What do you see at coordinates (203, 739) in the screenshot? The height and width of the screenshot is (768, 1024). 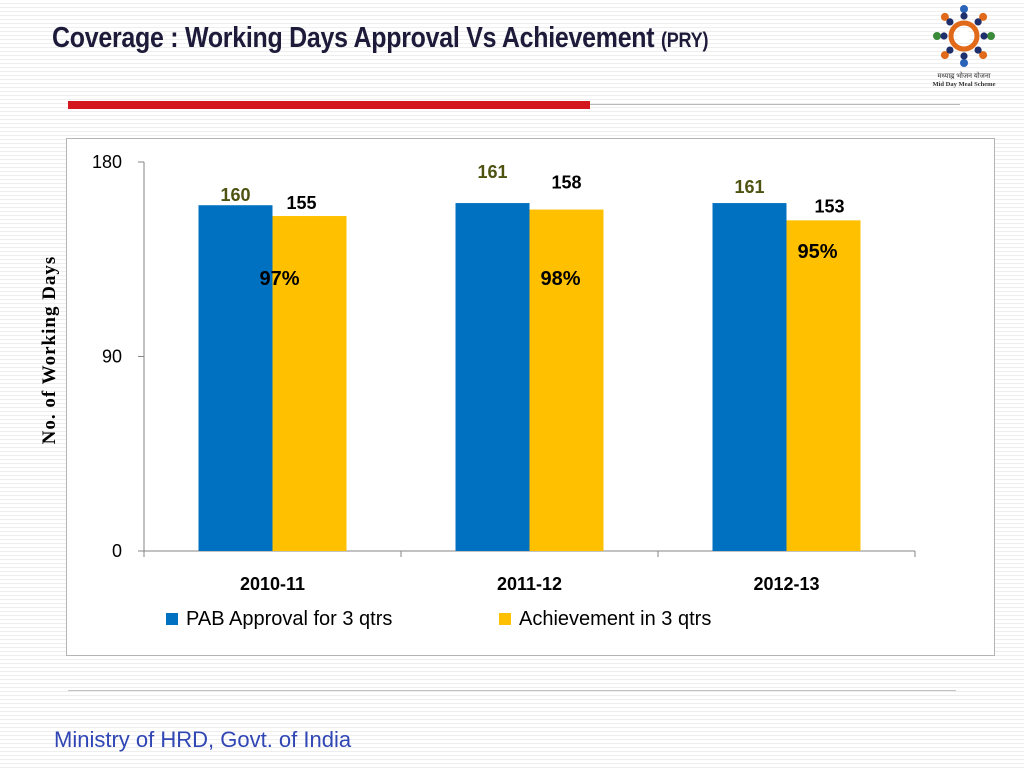 I see `footer-text: Ministry of HRD, Govt. of India` at bounding box center [203, 739].